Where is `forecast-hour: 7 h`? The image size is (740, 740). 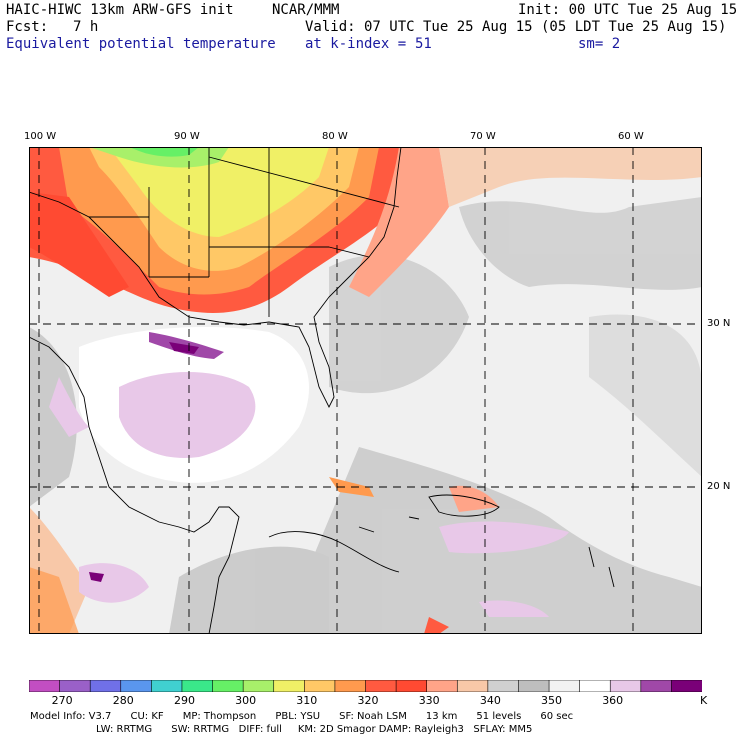
forecast-hour: 7 h is located at coordinates (86, 27).